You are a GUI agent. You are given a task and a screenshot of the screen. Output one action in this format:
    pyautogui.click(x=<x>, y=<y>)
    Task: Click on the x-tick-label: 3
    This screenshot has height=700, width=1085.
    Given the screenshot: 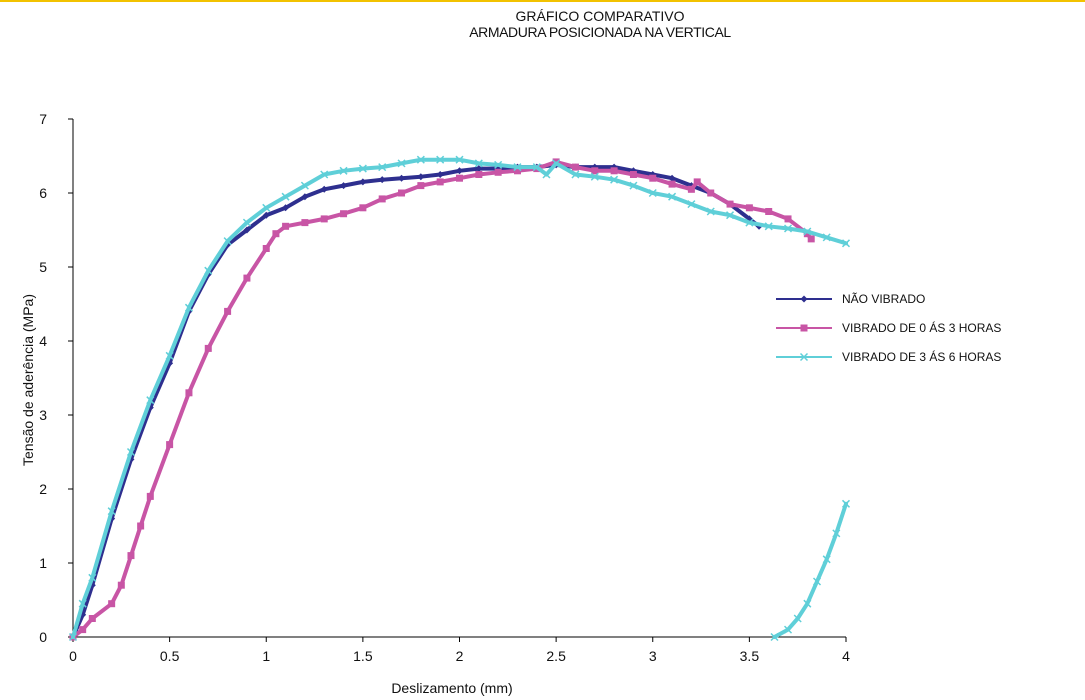 What is the action you would take?
    pyautogui.click(x=653, y=656)
    